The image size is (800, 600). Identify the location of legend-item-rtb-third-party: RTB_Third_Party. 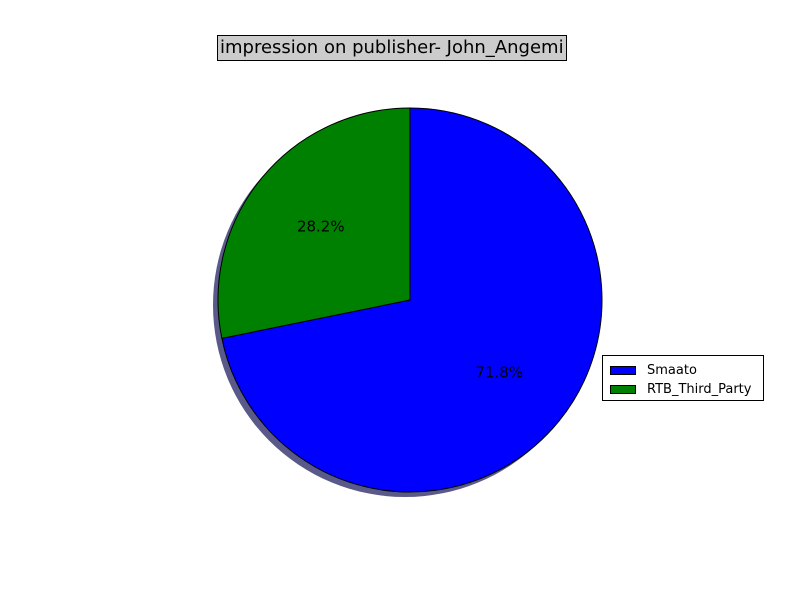
(686, 389).